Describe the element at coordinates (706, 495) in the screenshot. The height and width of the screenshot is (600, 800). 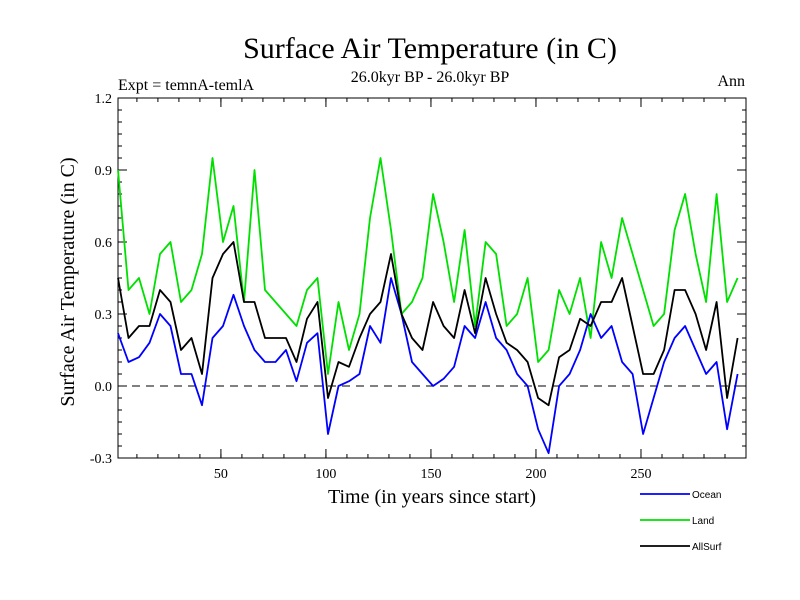
I see `legend-label-ocean: Ocean` at that location.